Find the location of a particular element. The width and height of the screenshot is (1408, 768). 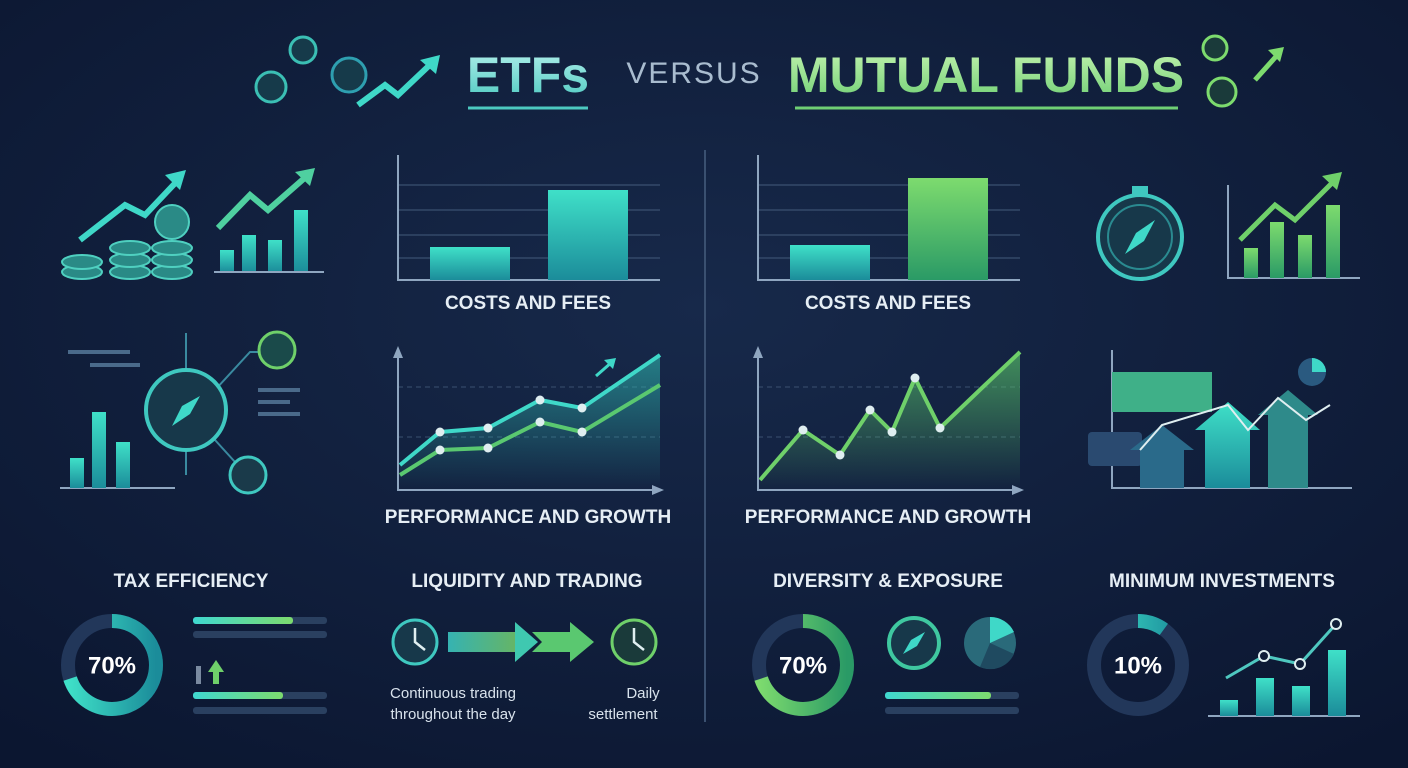

donut: 70% is located at coordinates (112, 665).